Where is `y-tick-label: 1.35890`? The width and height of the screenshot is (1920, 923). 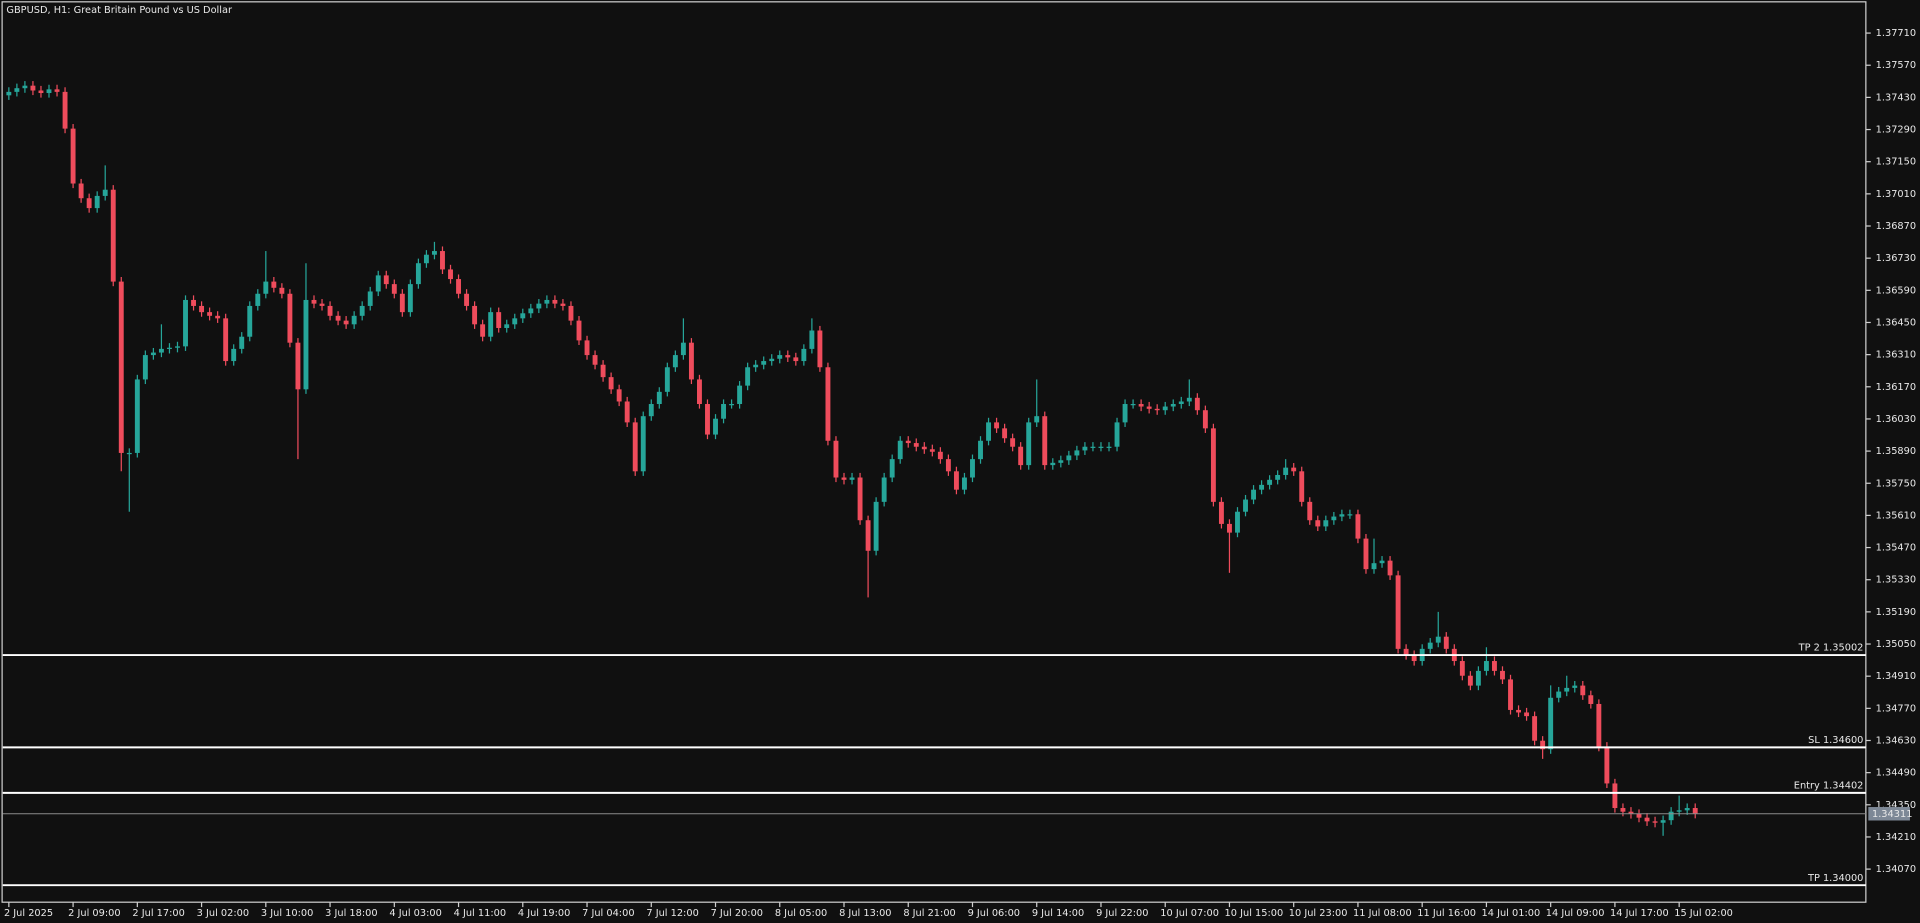
y-tick-label: 1.35890 is located at coordinates (1896, 451).